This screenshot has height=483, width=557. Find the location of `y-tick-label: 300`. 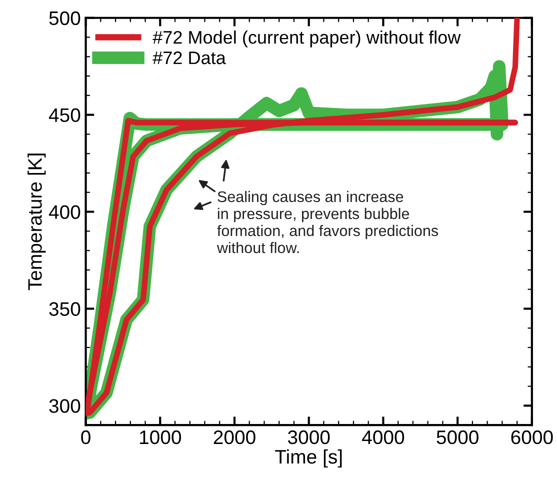

y-tick-label: 300 is located at coordinates (64, 406).